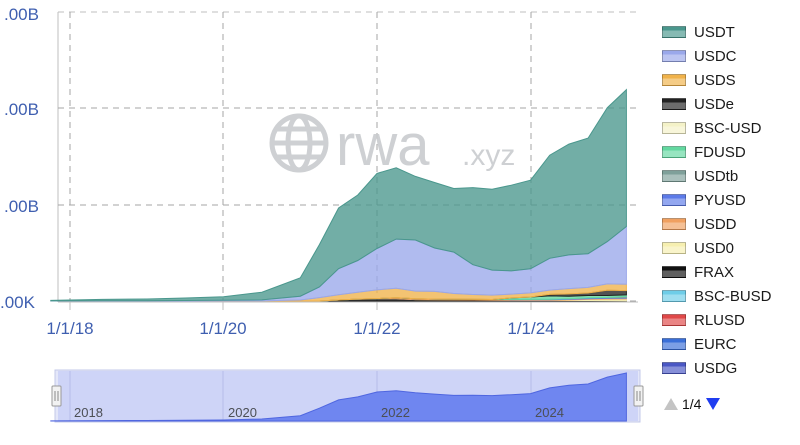 The width and height of the screenshot is (800, 445). I want to click on navigator-label: 2022, so click(395, 412).